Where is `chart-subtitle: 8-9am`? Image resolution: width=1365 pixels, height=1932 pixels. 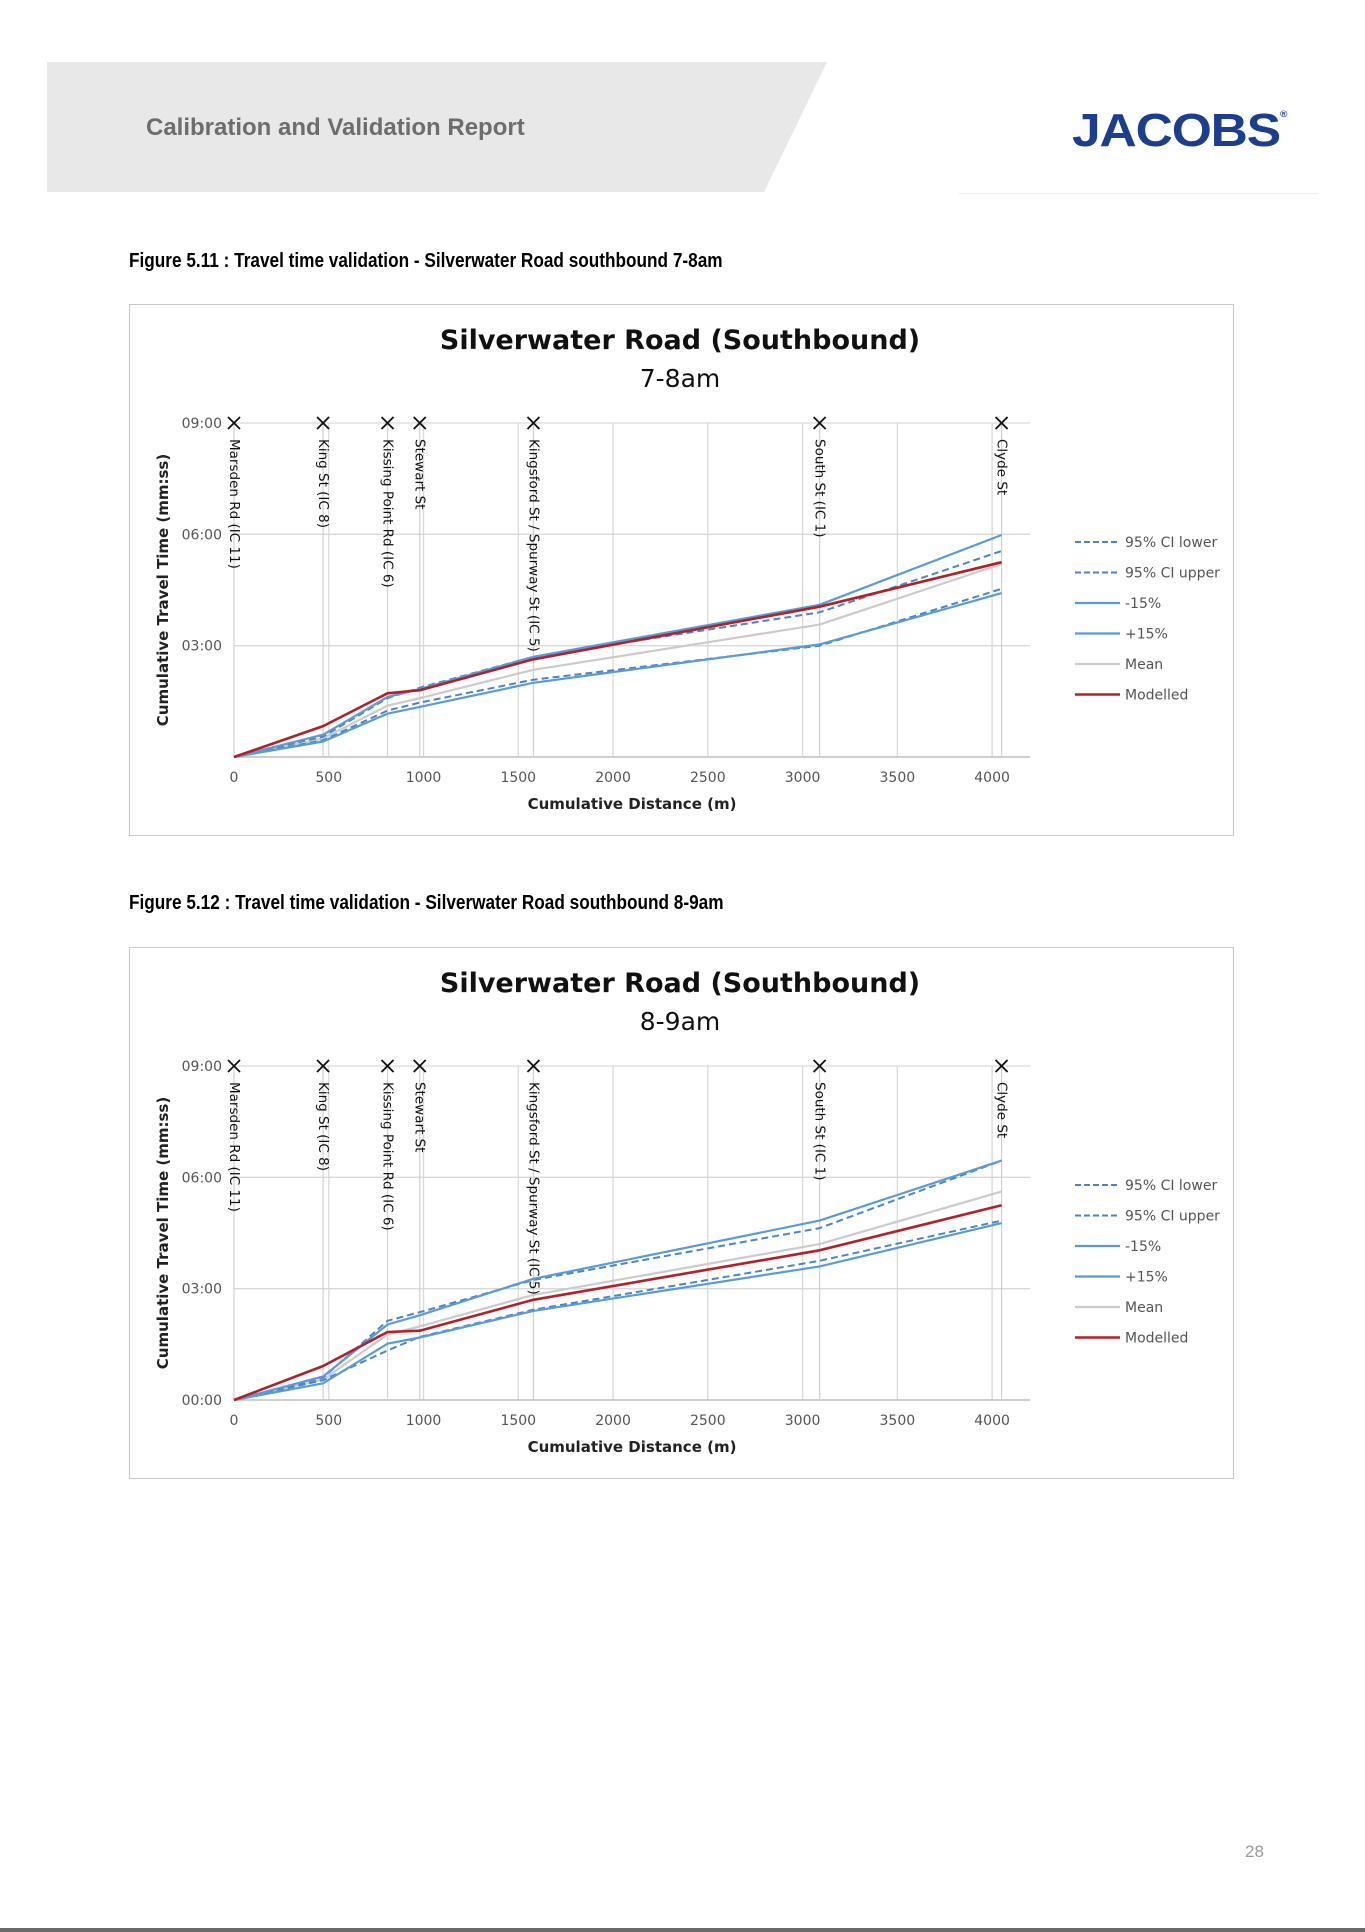
chart-subtitle: 8-9am is located at coordinates (680, 1021).